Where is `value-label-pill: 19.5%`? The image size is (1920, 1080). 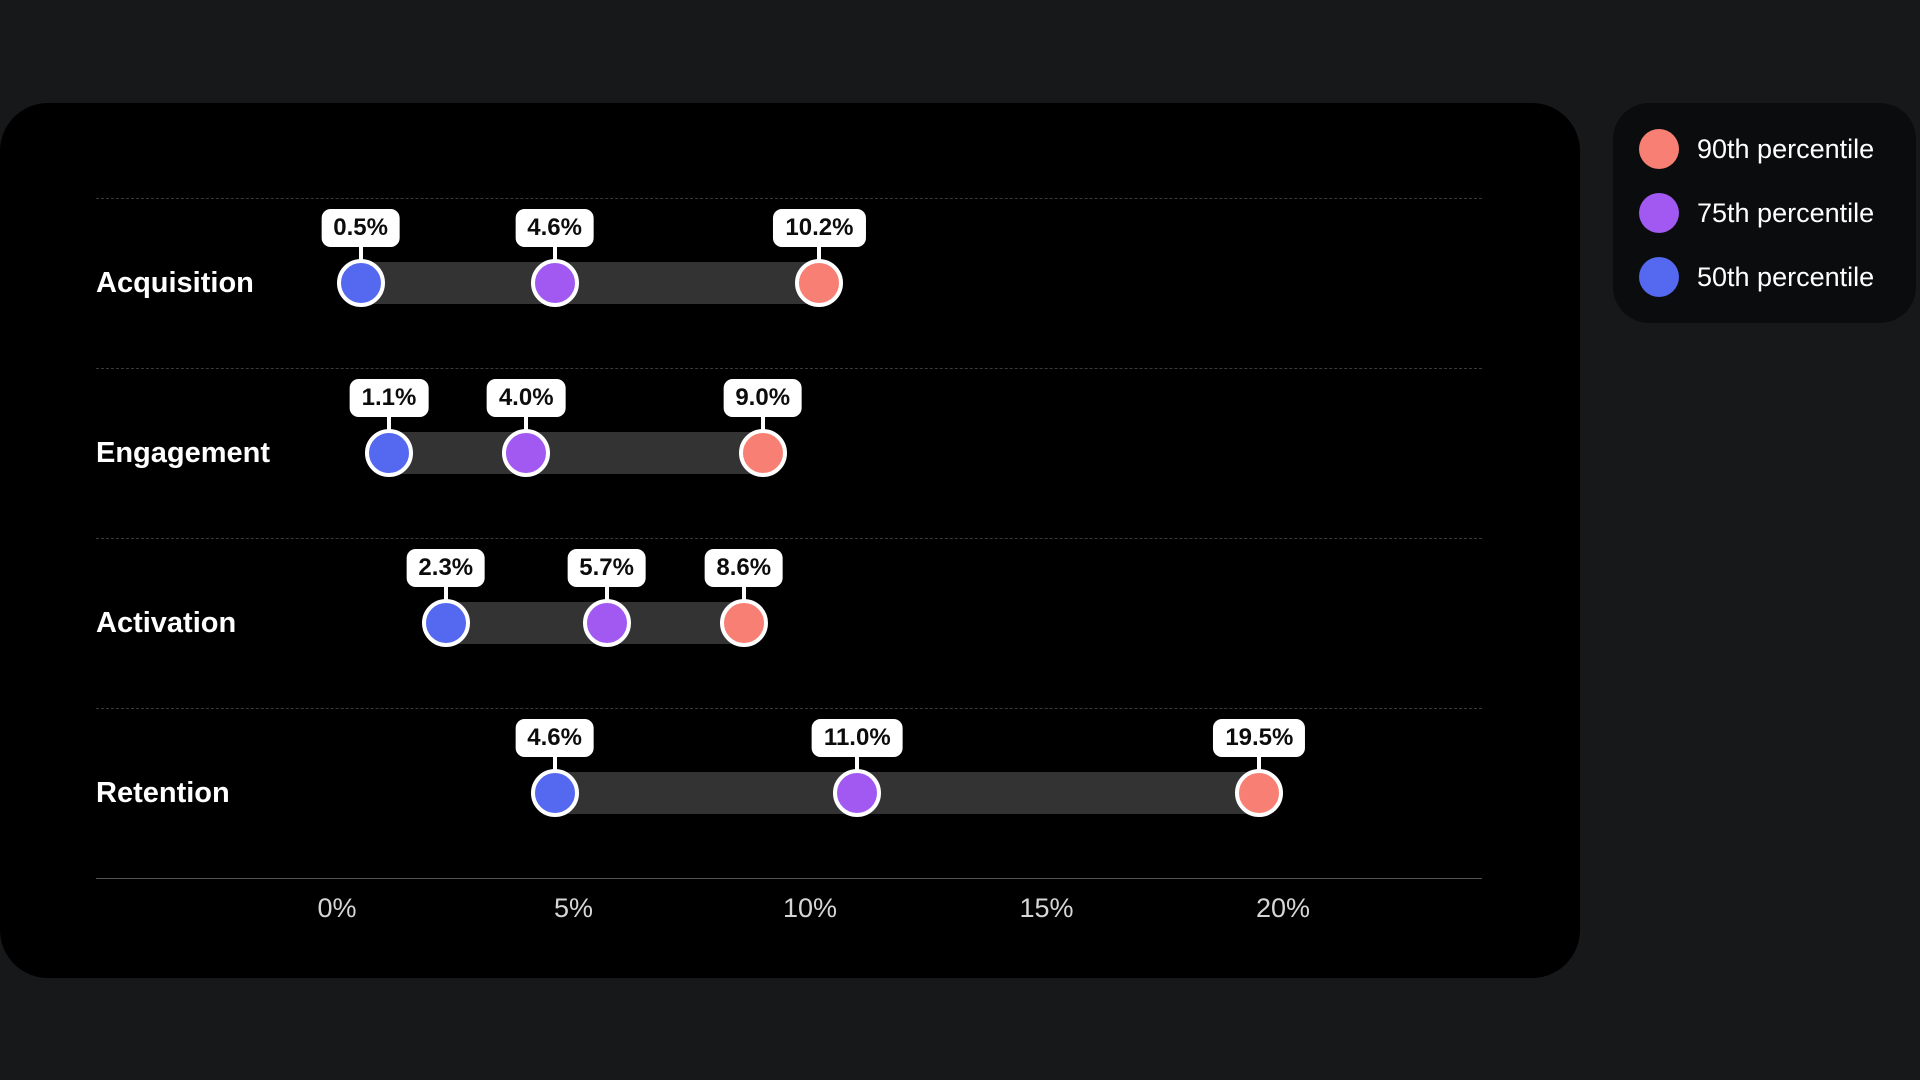 value-label-pill: 19.5% is located at coordinates (1259, 738).